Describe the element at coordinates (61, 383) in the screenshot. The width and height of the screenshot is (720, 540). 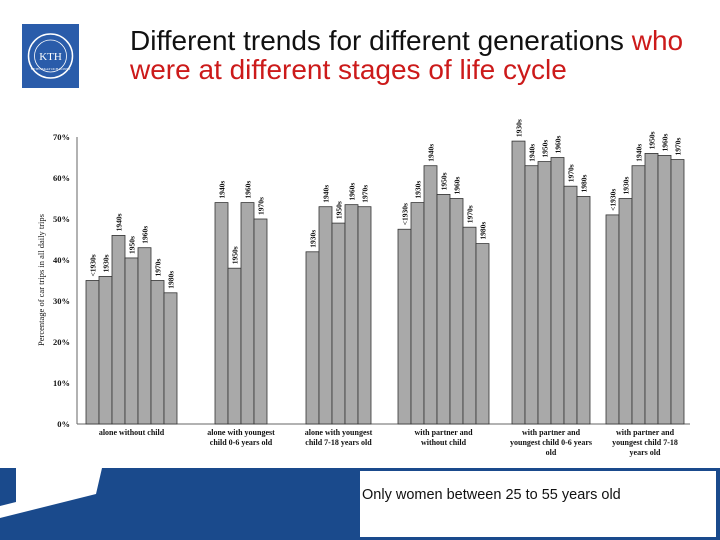
I see `y-tick-label: 10%` at that location.